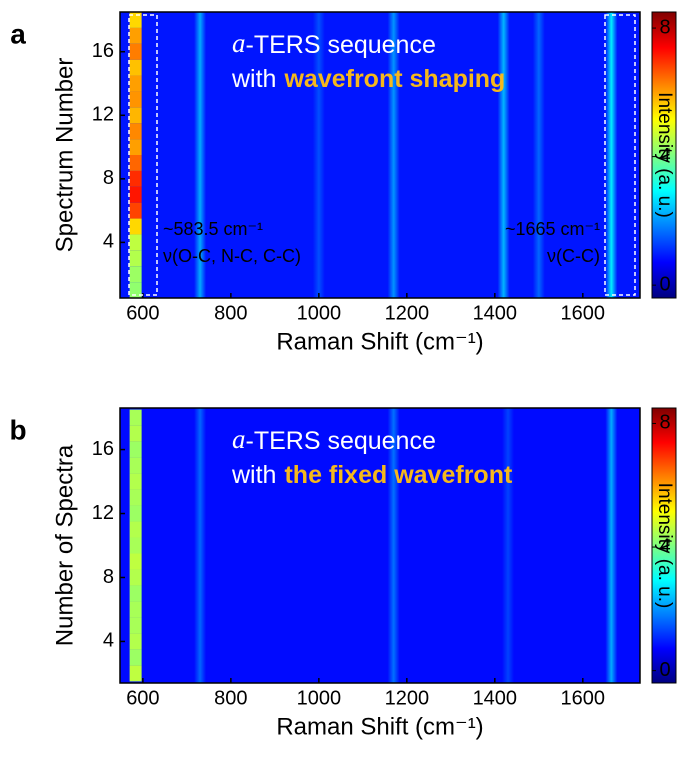 This screenshot has width=678, height=772. I want to click on annotation-text: with, so click(253, 79).